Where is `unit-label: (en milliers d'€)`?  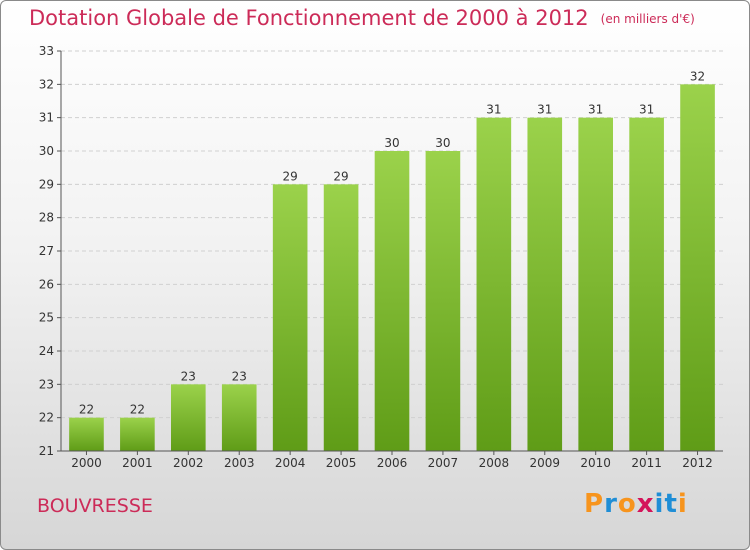 unit-label: (en milliers d'€) is located at coordinates (647, 19).